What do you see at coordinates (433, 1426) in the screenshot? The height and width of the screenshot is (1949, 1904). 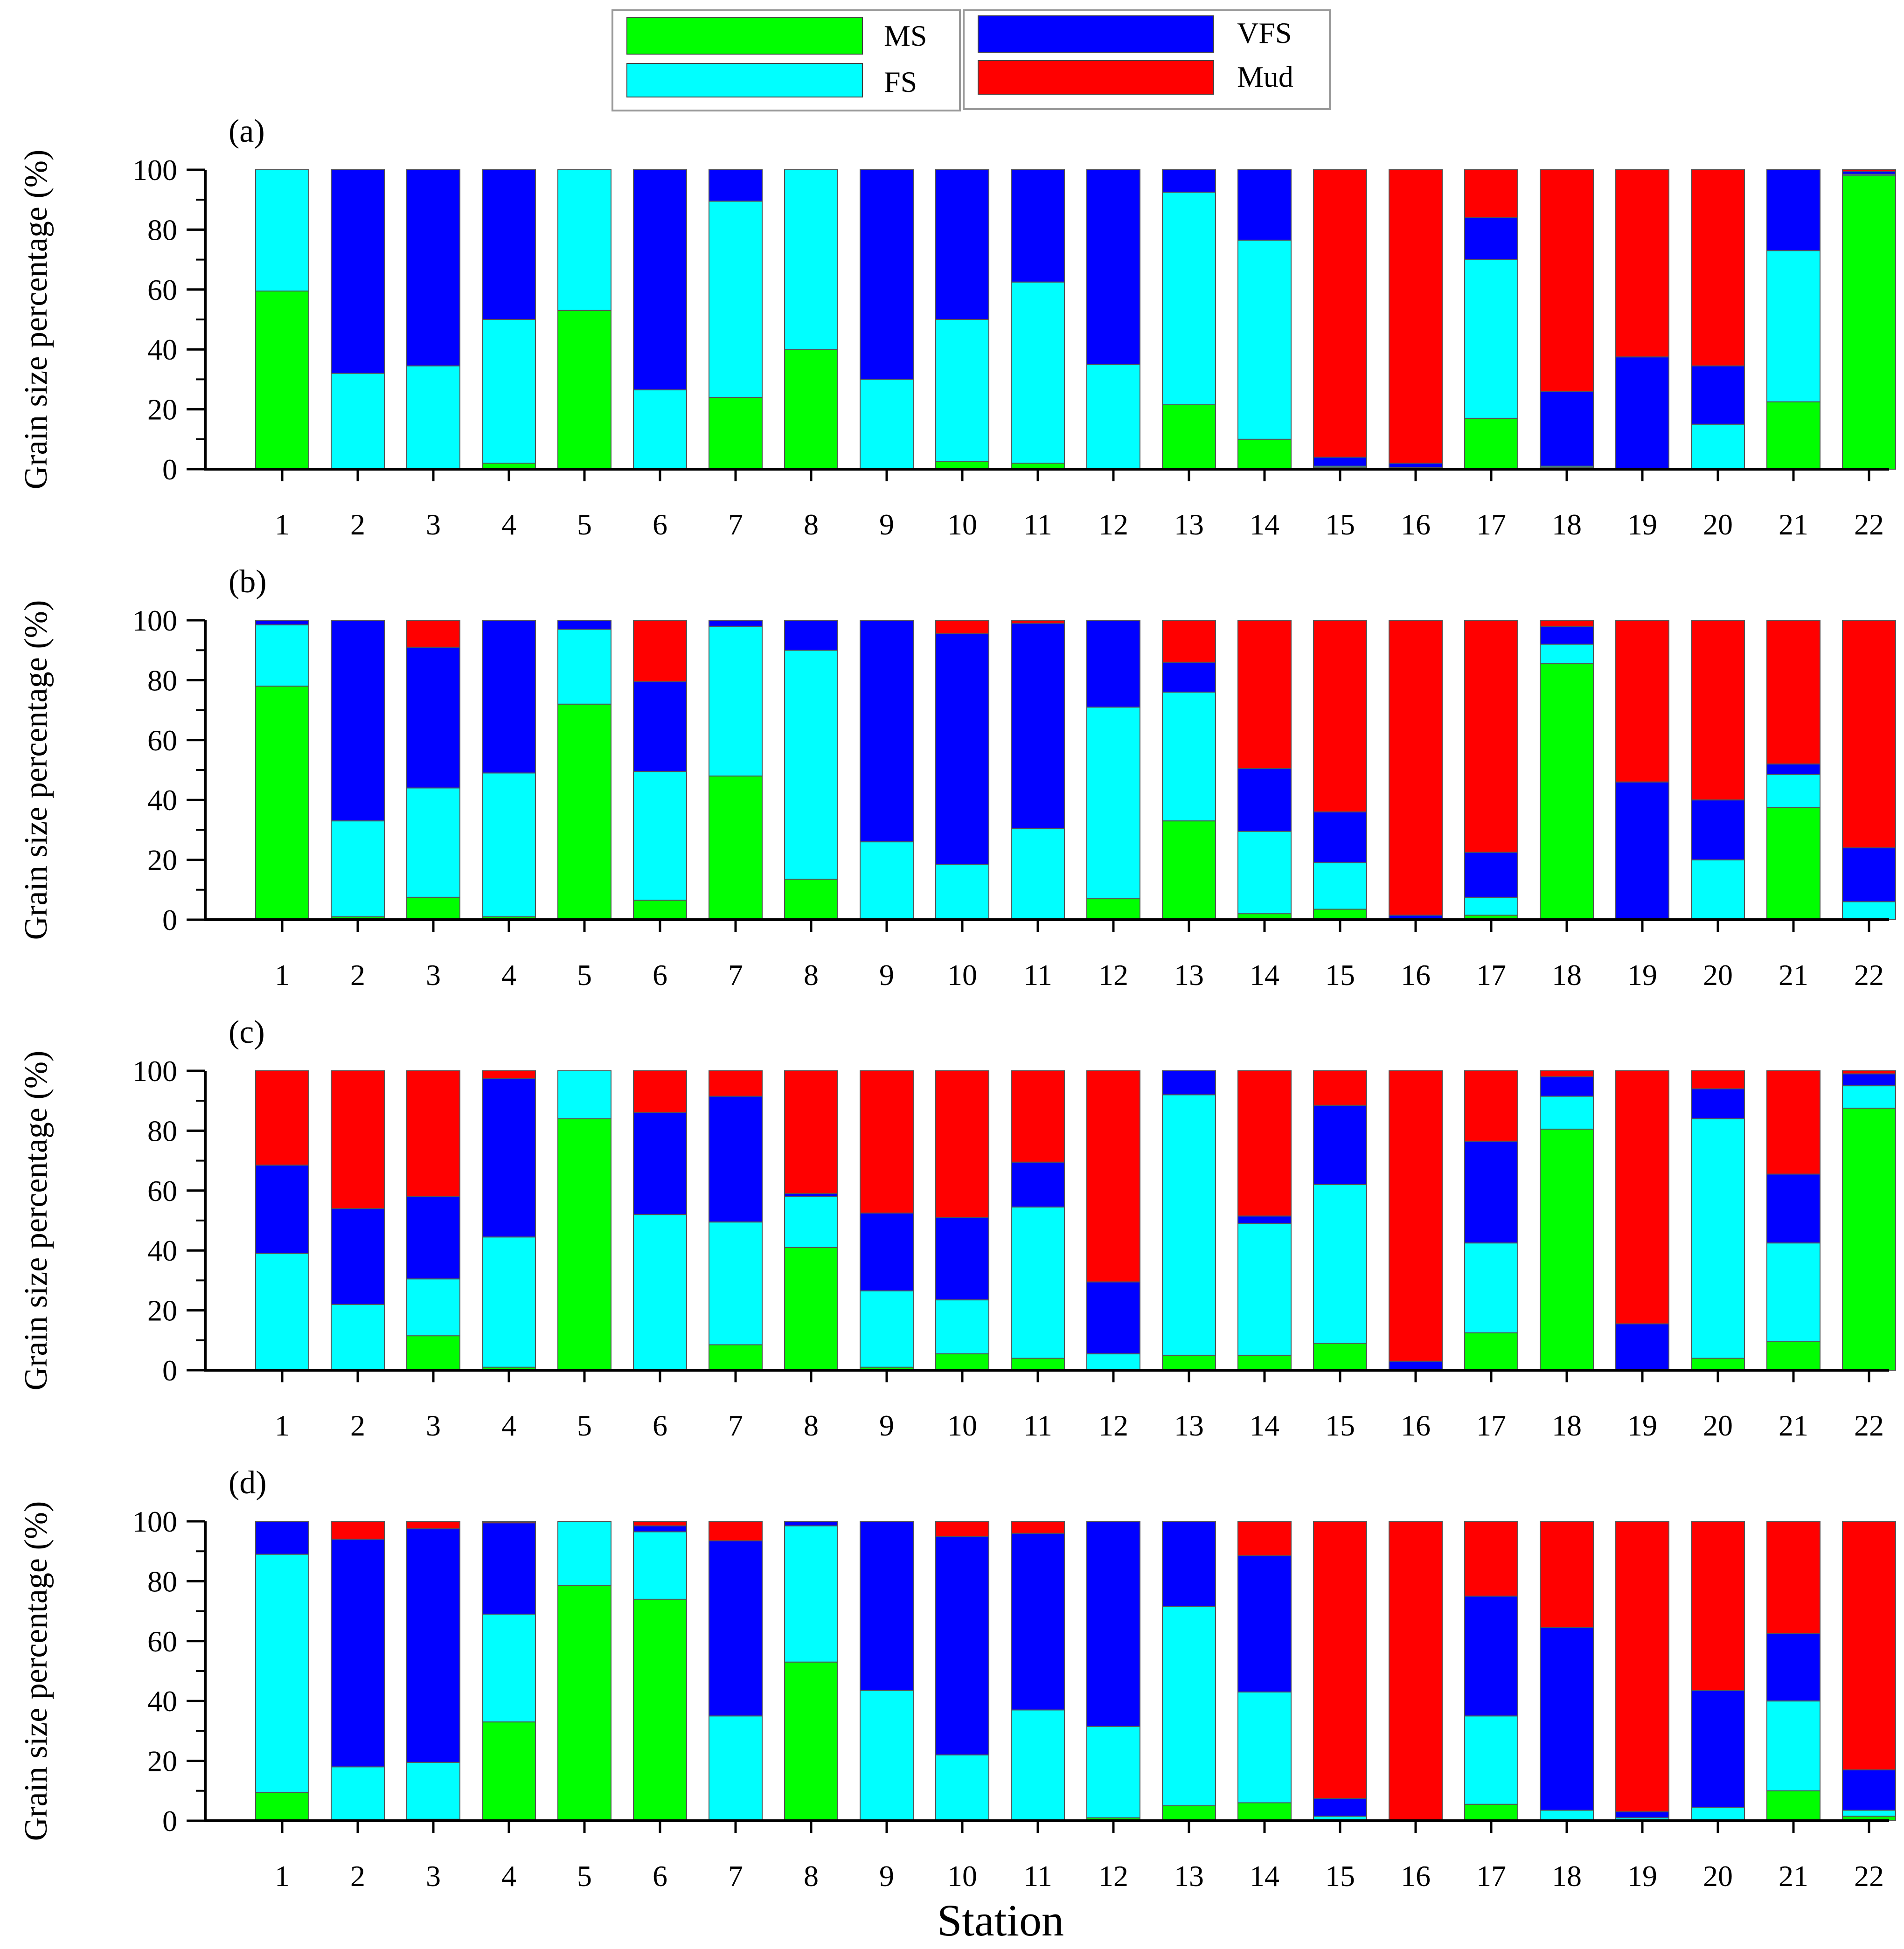 I see `x-tick-label-3: 3` at bounding box center [433, 1426].